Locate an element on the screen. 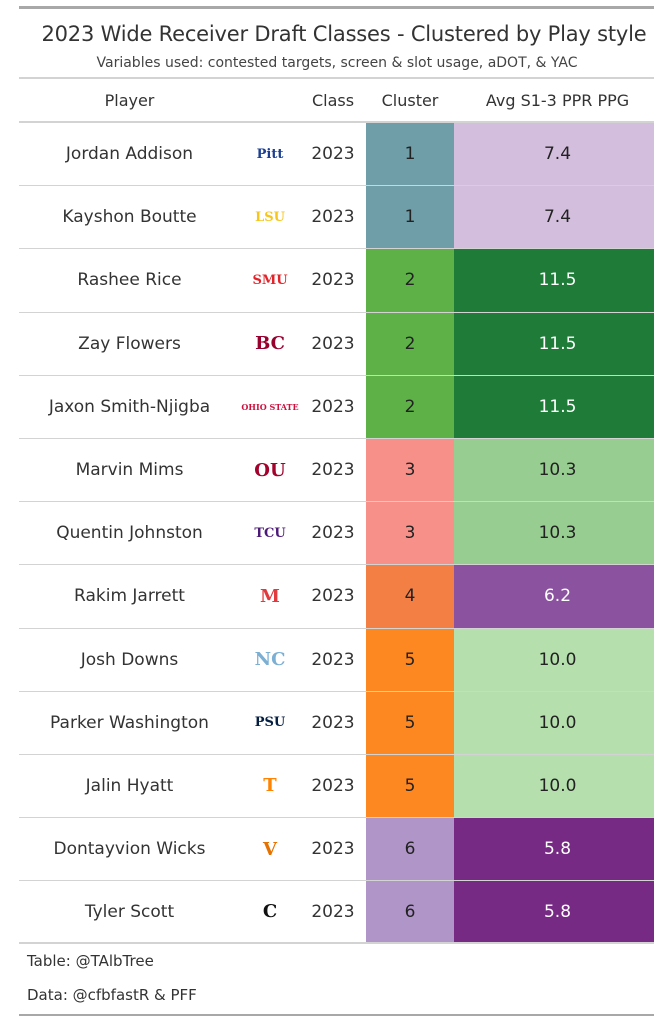 Image resolution: width=654 pixels, height=1024 pixels. table-row: Dontayvion Wicks V 2023 6 5.8 is located at coordinates (336, 850).